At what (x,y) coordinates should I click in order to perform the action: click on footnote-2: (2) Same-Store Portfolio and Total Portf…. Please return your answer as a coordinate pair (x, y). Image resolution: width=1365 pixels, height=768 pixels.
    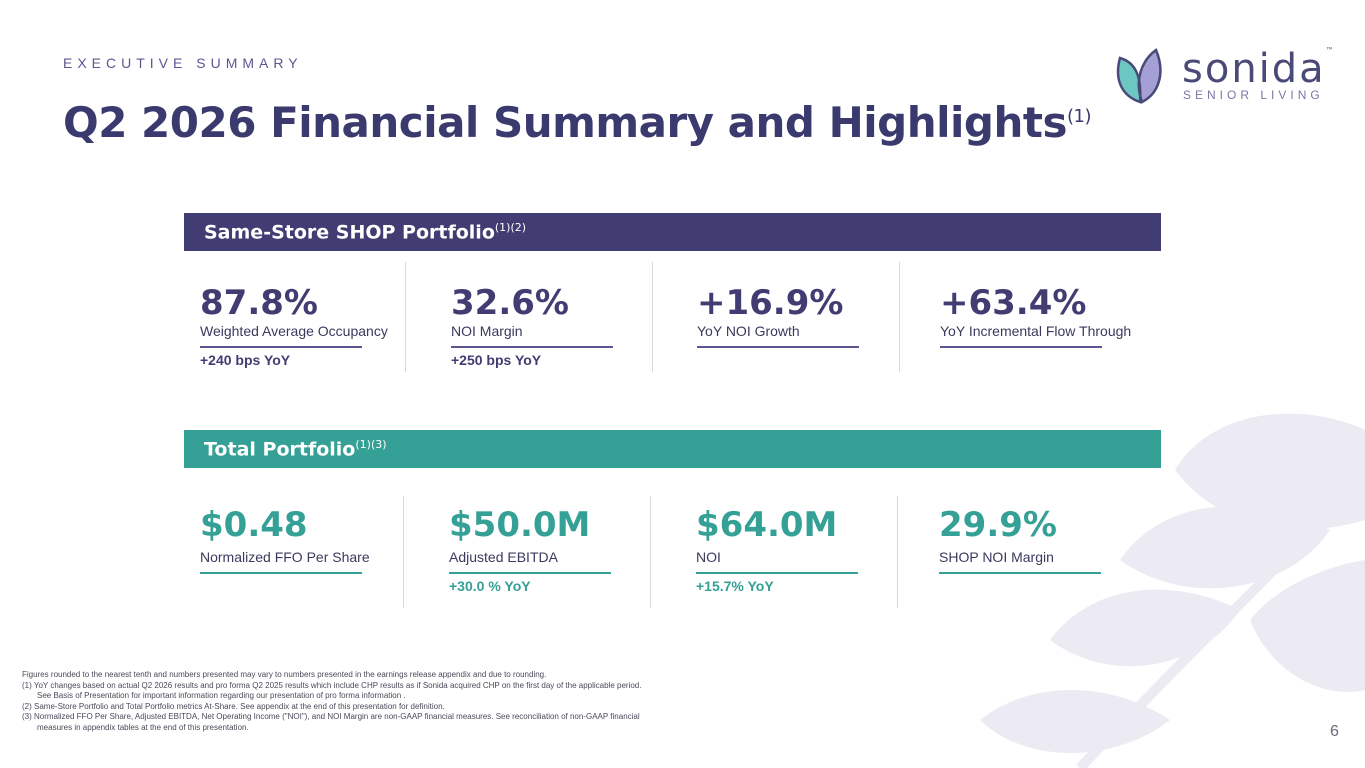
    Looking at the image, I should click on (233, 706).